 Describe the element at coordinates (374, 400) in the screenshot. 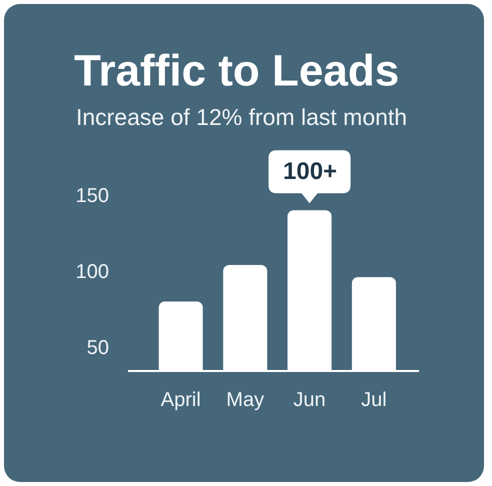

I see `x-tick-label: Jul` at that location.